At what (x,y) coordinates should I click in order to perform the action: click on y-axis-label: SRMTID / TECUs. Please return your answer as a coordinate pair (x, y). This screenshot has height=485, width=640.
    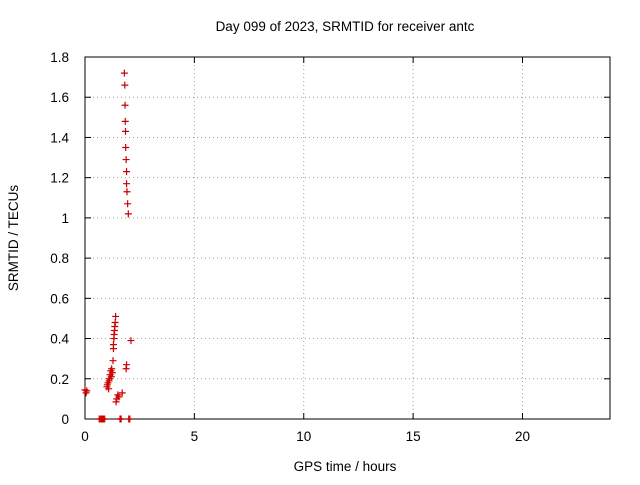
    Looking at the image, I should click on (13, 238).